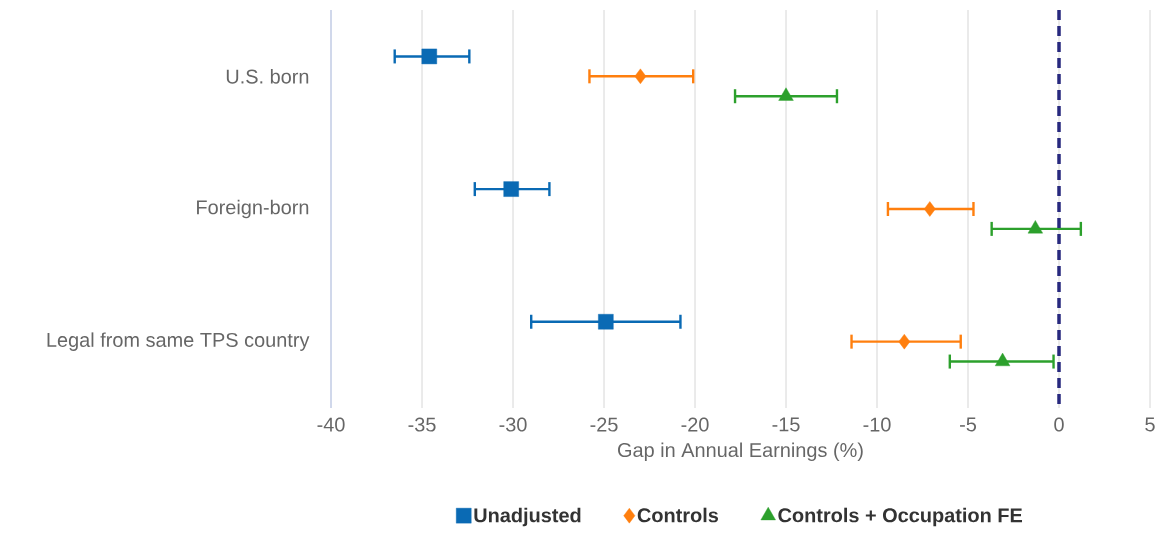 The image size is (1166, 550). Describe the element at coordinates (267, 76) in the screenshot. I see `y-tick-label: U.S. born` at that location.